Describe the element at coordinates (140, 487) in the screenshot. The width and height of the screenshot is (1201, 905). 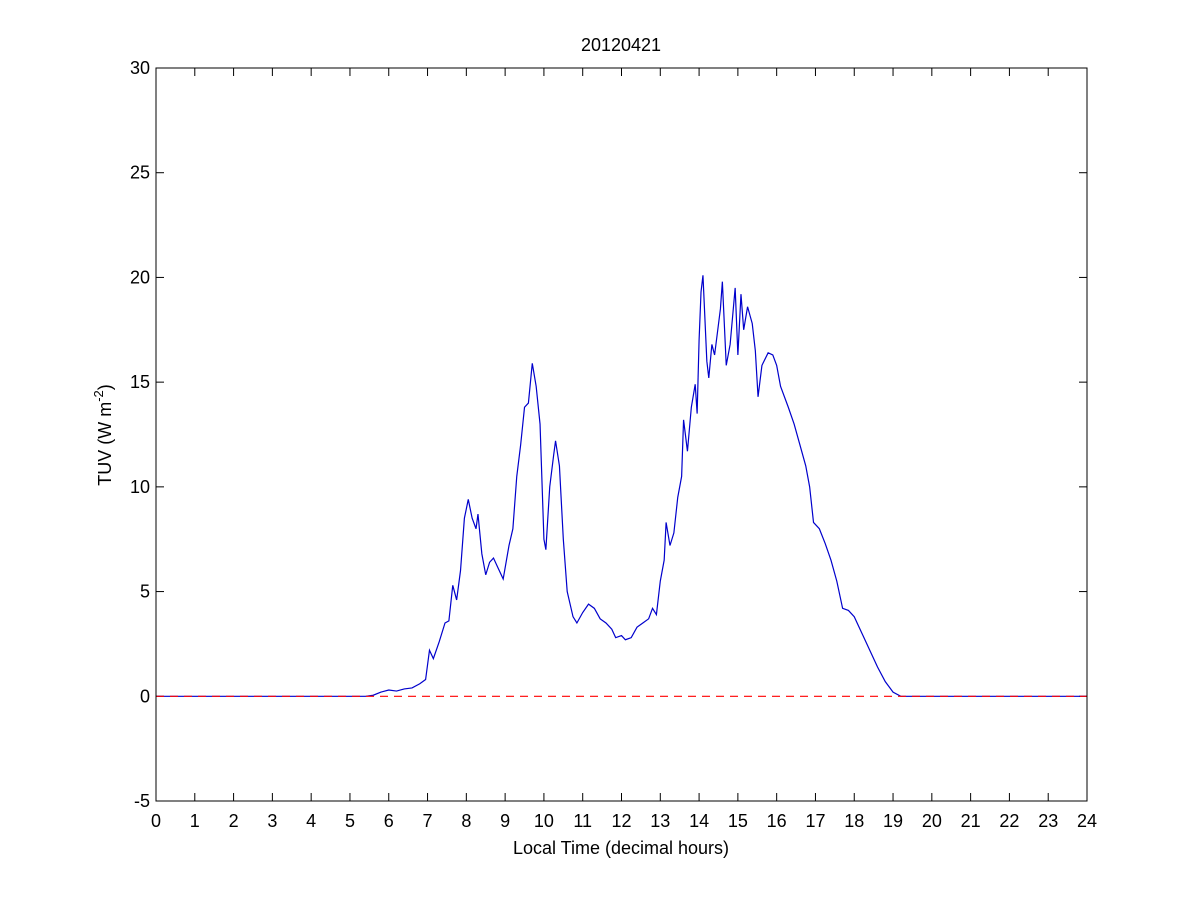
I see `y-tick-label: 10` at that location.